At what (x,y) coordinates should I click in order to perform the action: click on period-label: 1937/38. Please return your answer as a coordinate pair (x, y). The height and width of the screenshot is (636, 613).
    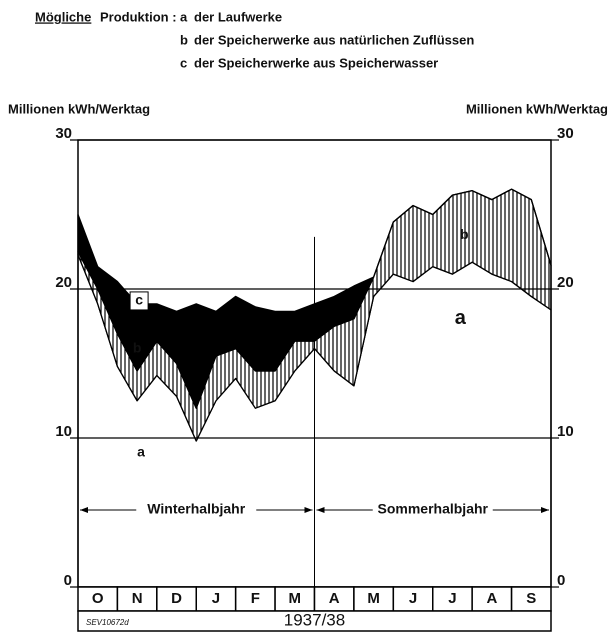
    Looking at the image, I should click on (314, 619).